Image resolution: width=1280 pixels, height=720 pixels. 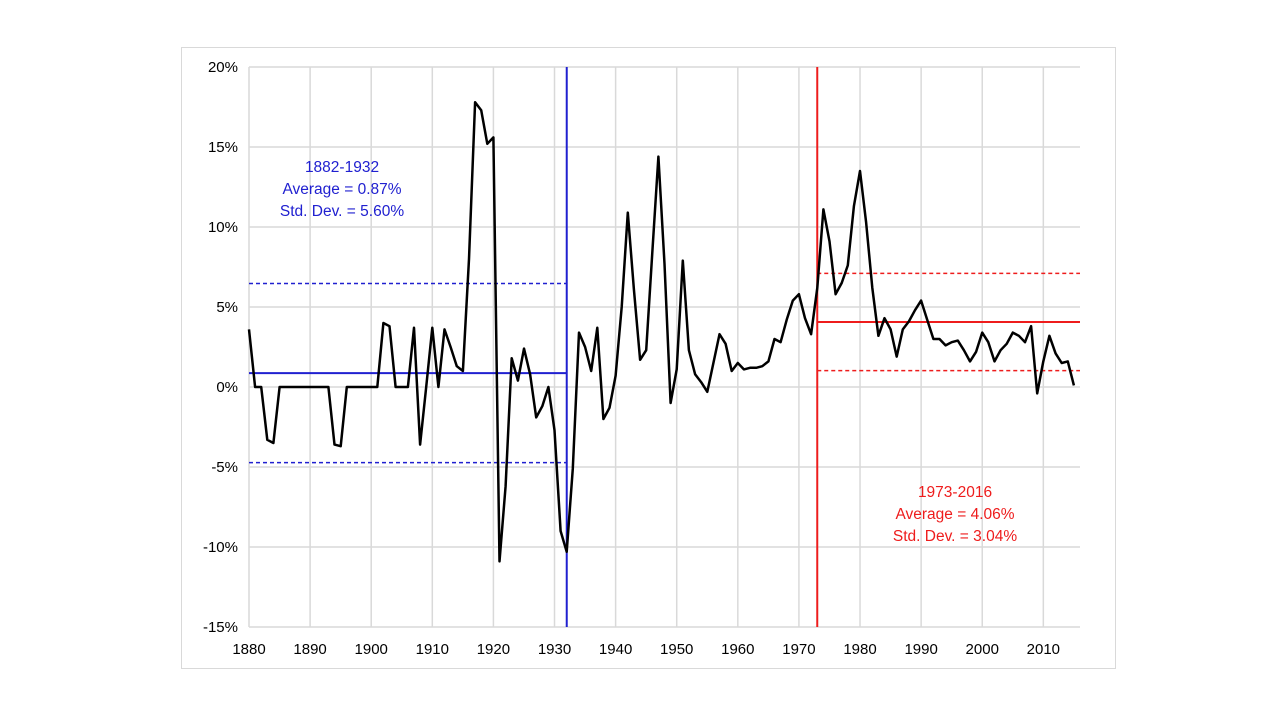 What do you see at coordinates (341, 189) in the screenshot?
I see `period-1-annotation: Average = 0.87%` at bounding box center [341, 189].